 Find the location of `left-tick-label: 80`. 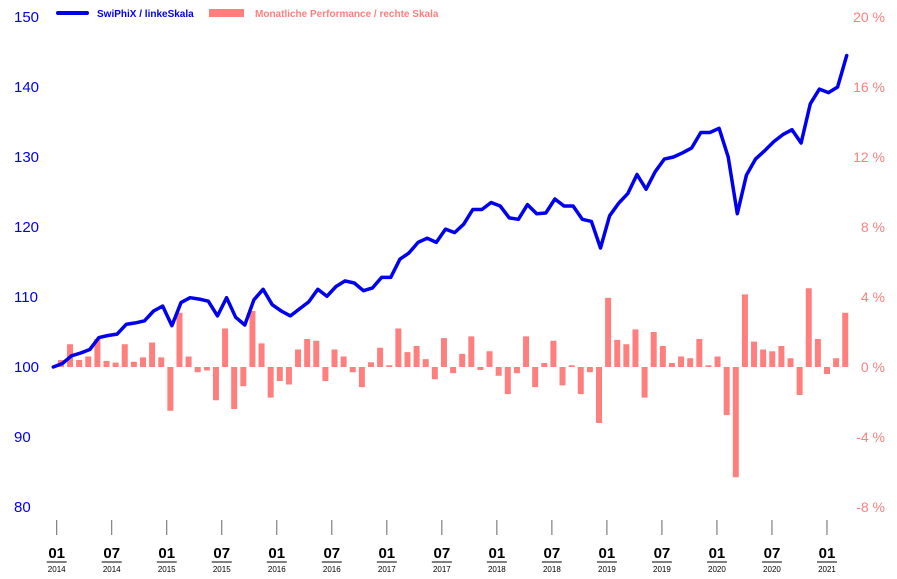

left-tick-label: 80 is located at coordinates (22, 507).